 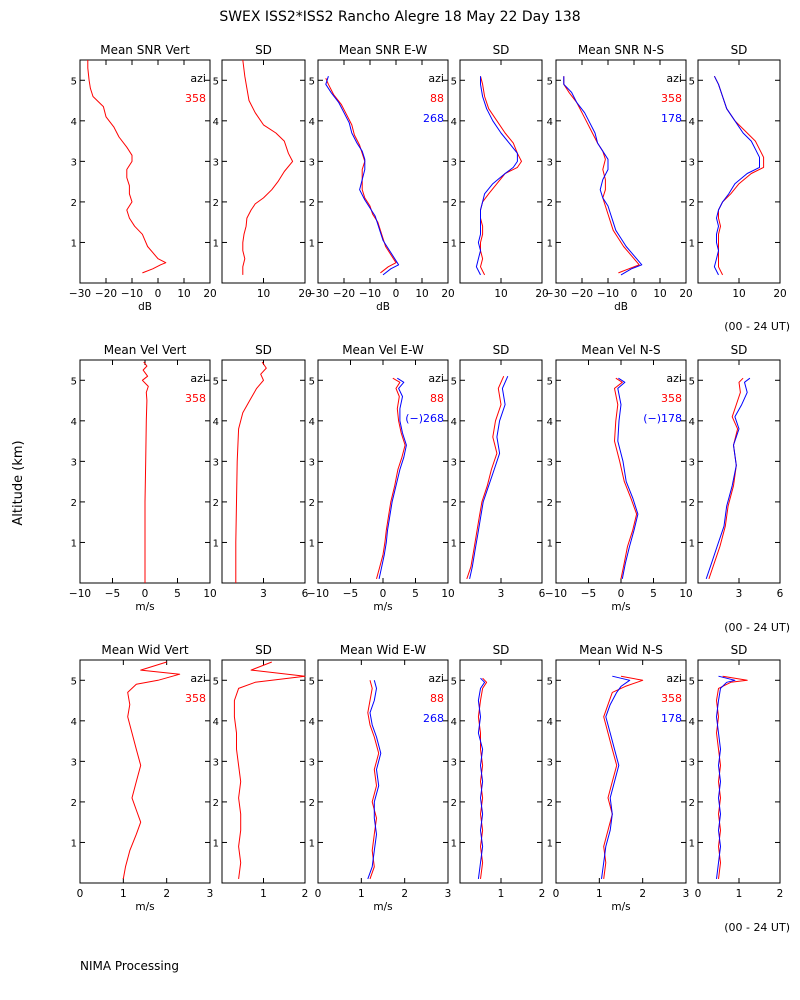 I want to click on panel-title: Mean Wid N-S, so click(x=621, y=650).